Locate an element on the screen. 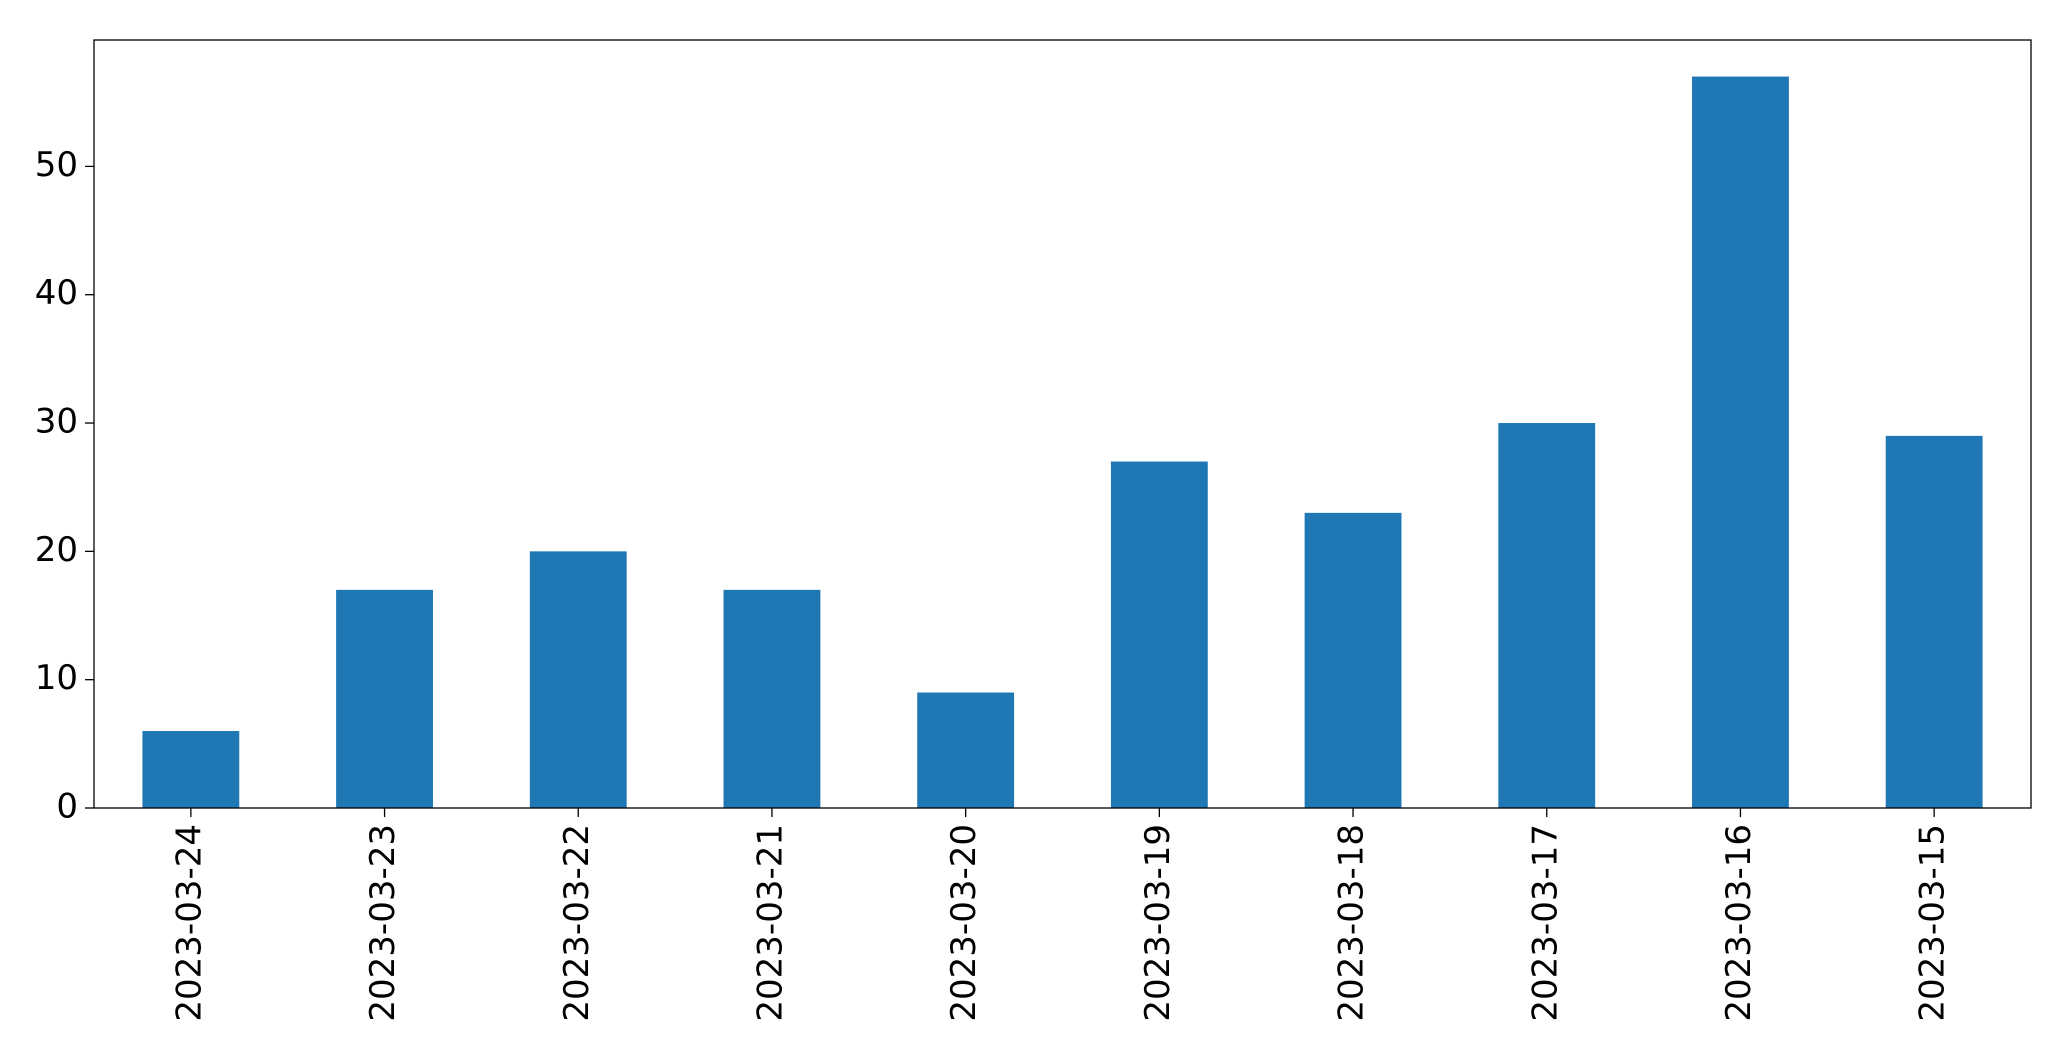  y-tick-label: 0 is located at coordinates (67, 807).